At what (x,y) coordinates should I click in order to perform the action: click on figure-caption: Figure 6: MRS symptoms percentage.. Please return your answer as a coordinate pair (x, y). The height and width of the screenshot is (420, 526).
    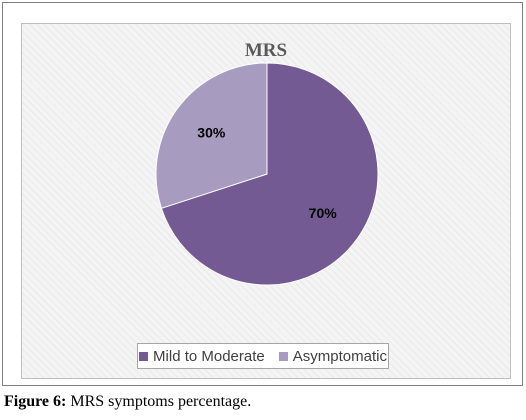
    Looking at the image, I should click on (127, 402).